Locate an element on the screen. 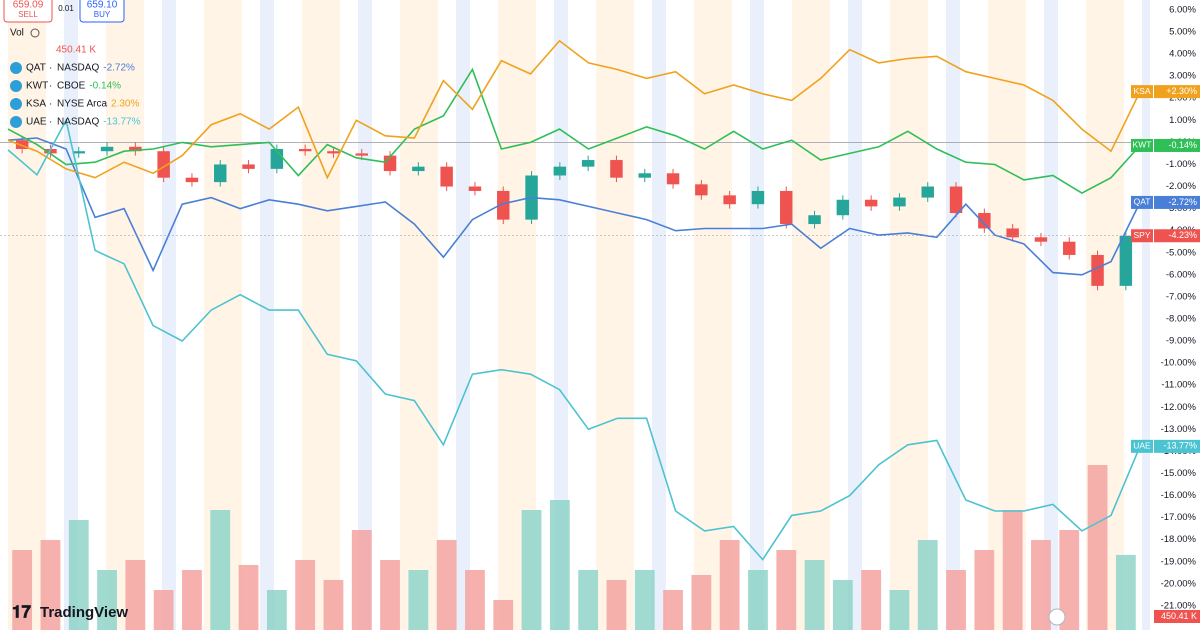 Image resolution: width=1200 pixels, height=630 pixels. y-tick-label: 3.00% is located at coordinates (1182, 76).